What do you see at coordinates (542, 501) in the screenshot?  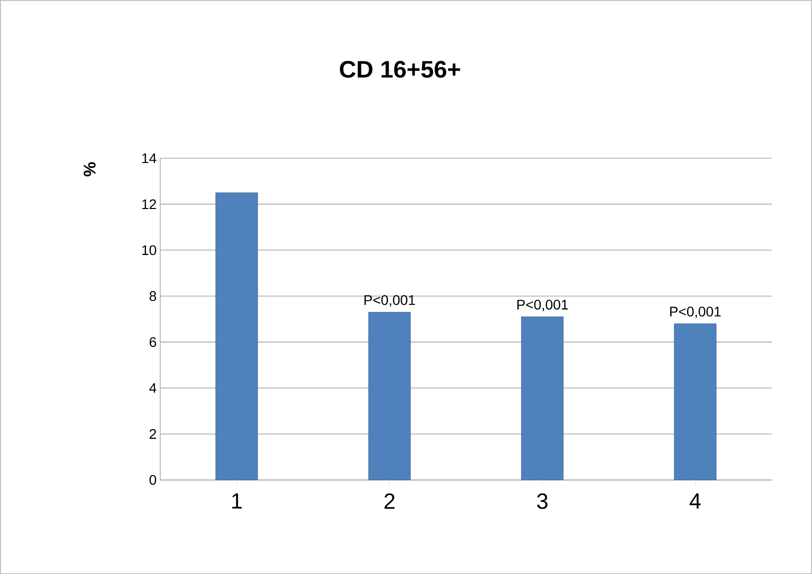 I see `x-tick-label: 3` at bounding box center [542, 501].